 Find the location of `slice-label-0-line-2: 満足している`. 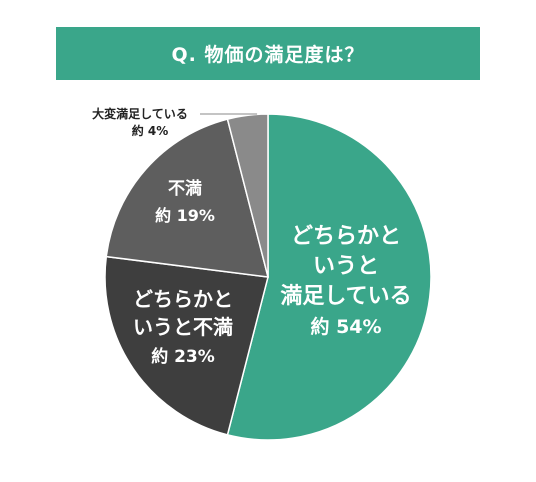

slice-label-0-line-2: 満足している is located at coordinates (345, 296).